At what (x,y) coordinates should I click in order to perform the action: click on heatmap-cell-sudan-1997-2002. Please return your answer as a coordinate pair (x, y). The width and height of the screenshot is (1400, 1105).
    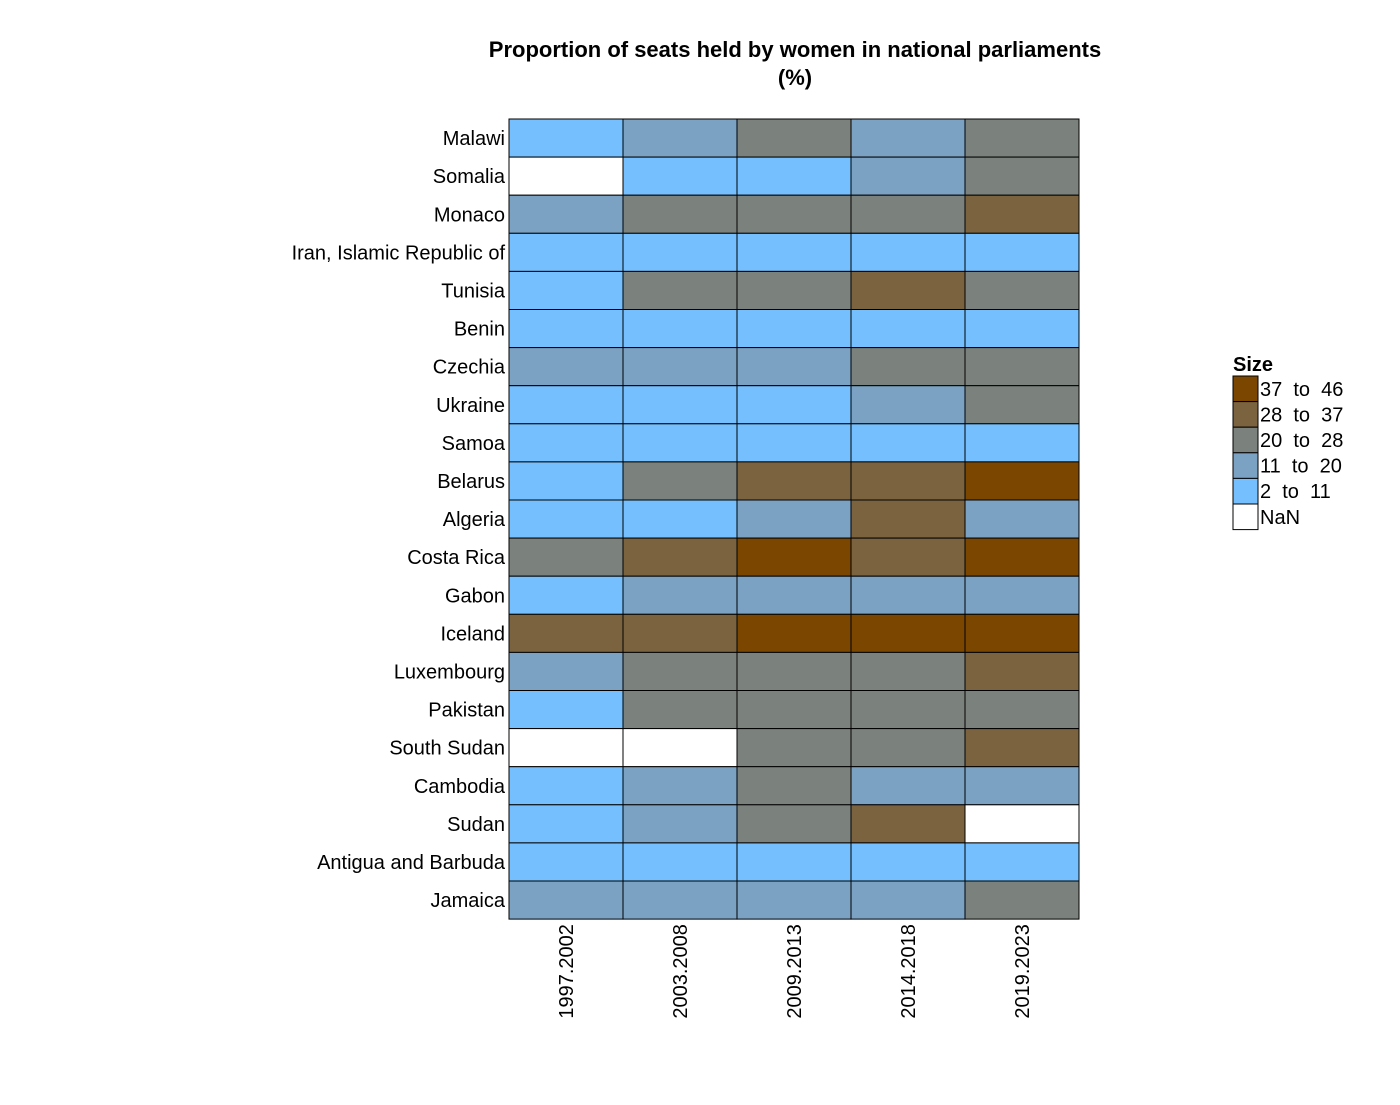
    Looking at the image, I should click on (566, 824).